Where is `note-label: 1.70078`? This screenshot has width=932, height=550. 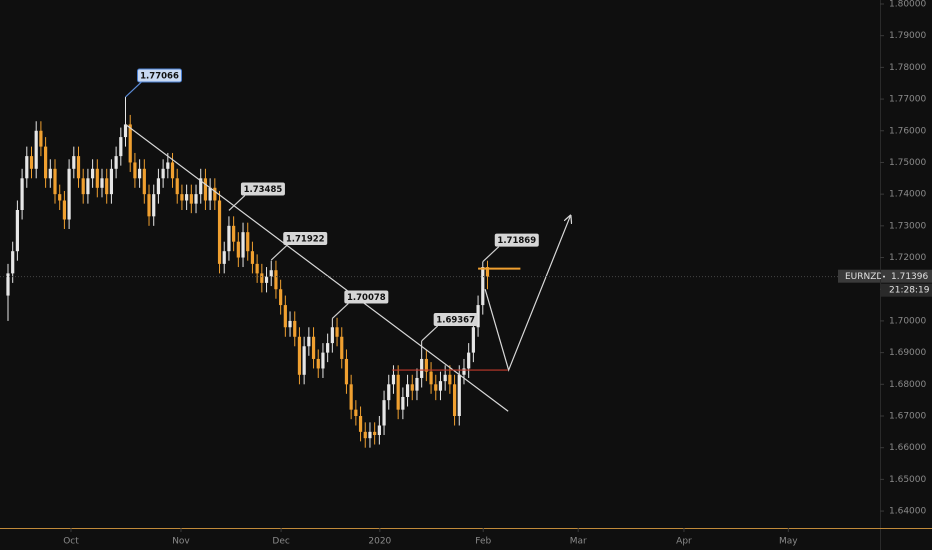 note-label: 1.70078 is located at coordinates (366, 298).